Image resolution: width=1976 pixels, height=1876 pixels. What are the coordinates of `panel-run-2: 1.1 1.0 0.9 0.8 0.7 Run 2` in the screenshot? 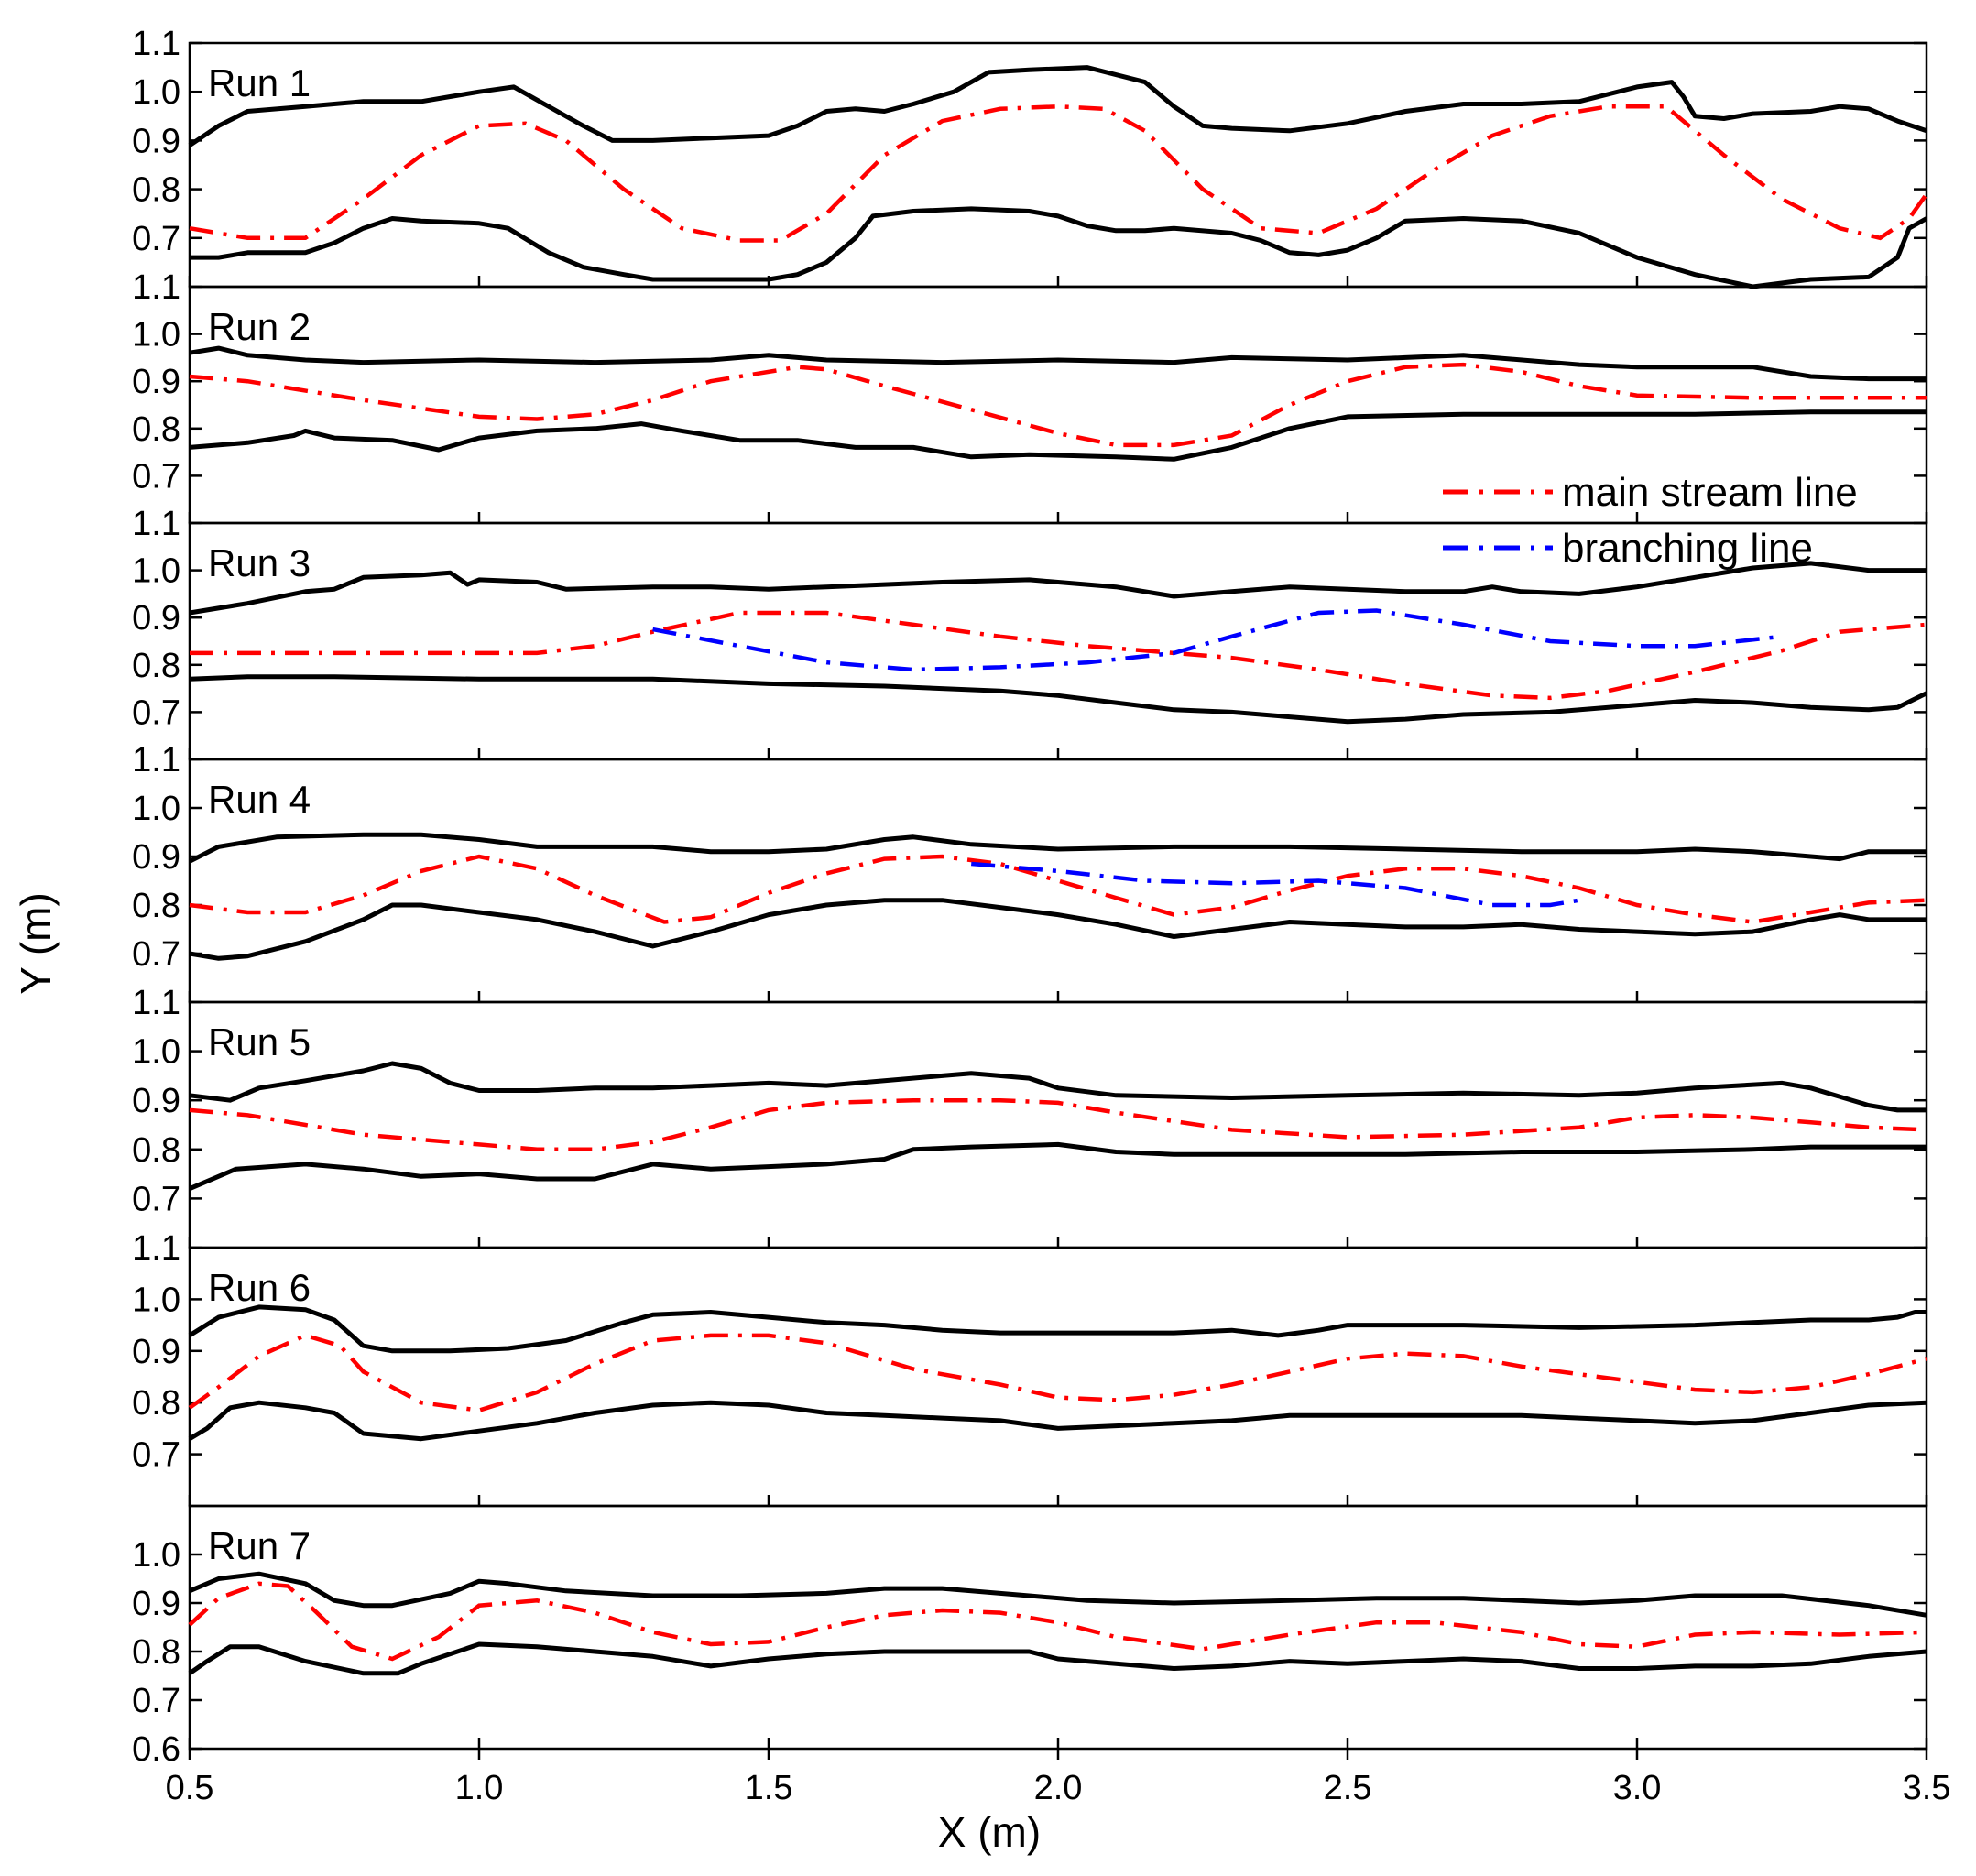 It's located at (1030, 396).